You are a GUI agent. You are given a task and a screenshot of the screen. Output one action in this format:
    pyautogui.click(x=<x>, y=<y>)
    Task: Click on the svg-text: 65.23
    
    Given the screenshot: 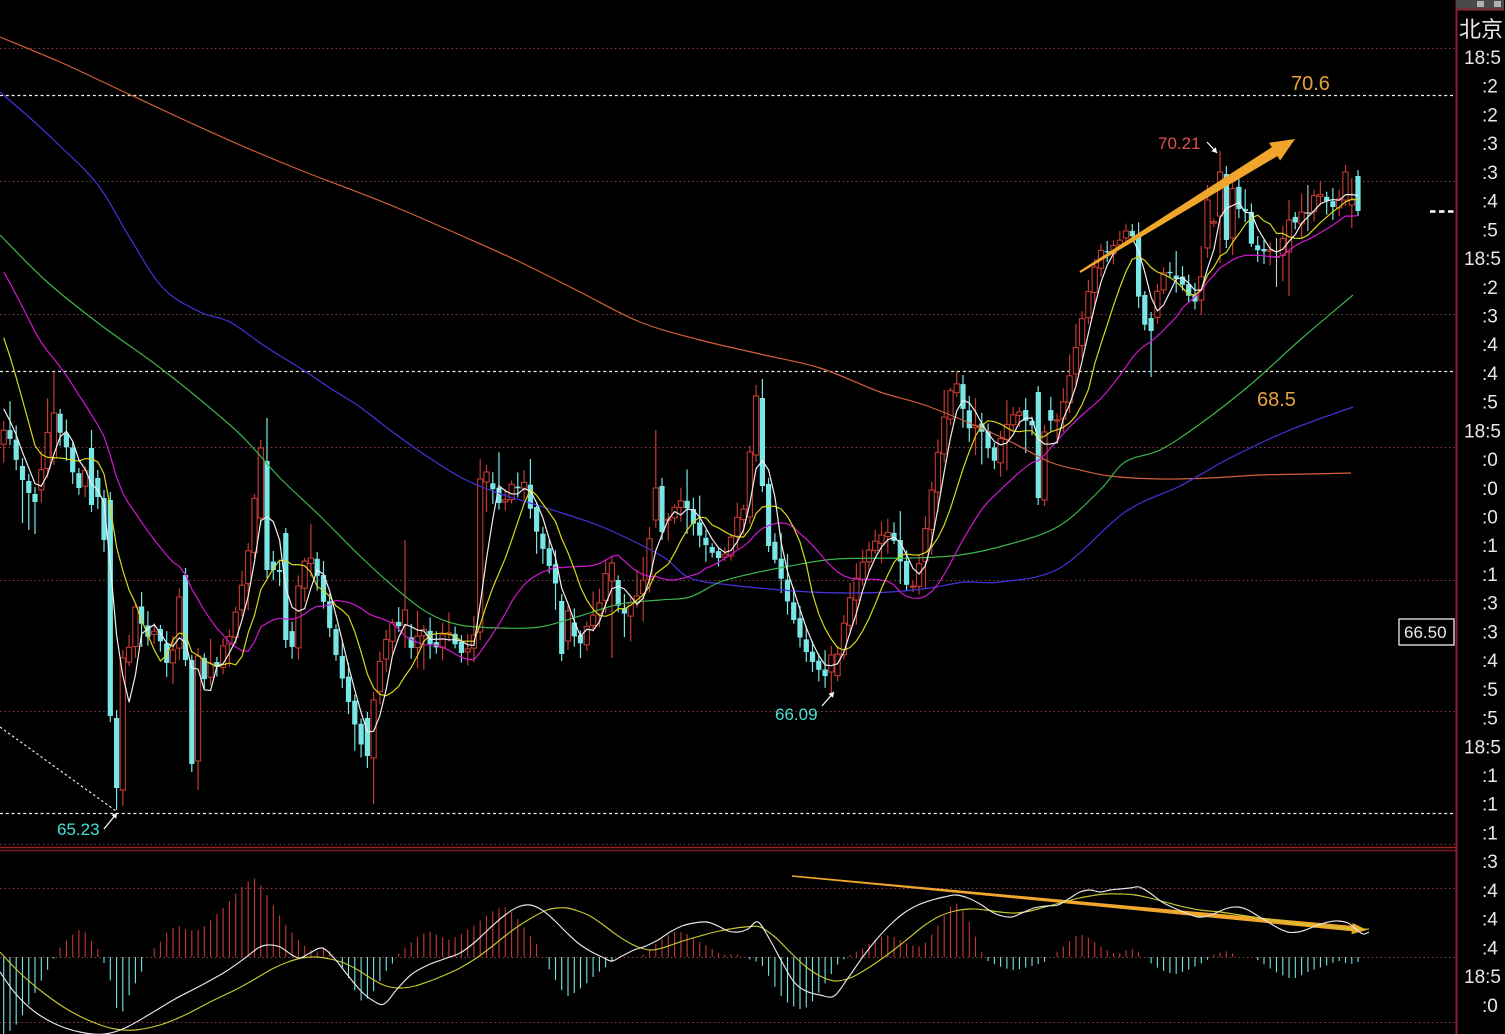 What is the action you would take?
    pyautogui.click(x=78, y=829)
    